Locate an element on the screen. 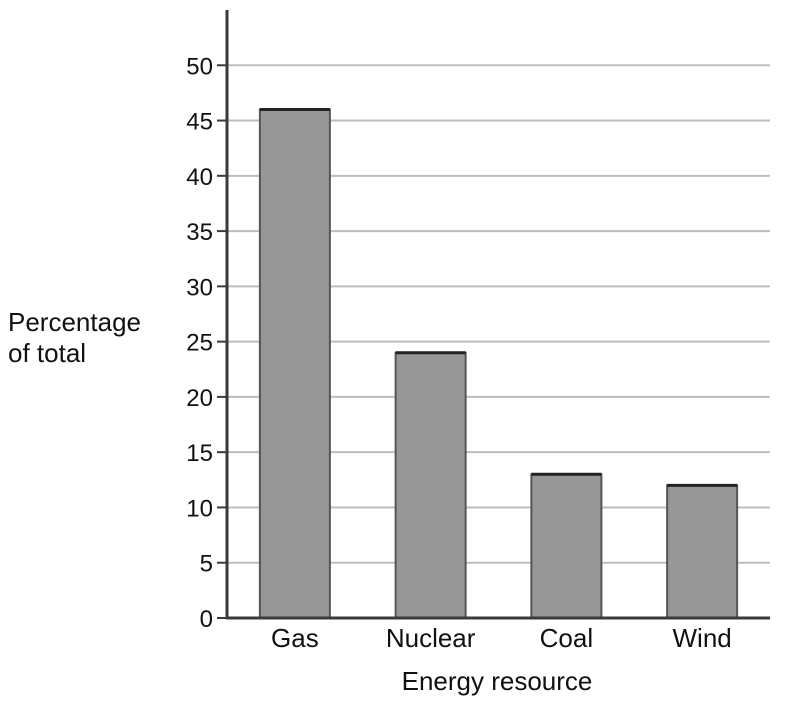 The image size is (788, 707). x-category-labels: Gas Nuclear Coal Wind is located at coordinates (501, 638).